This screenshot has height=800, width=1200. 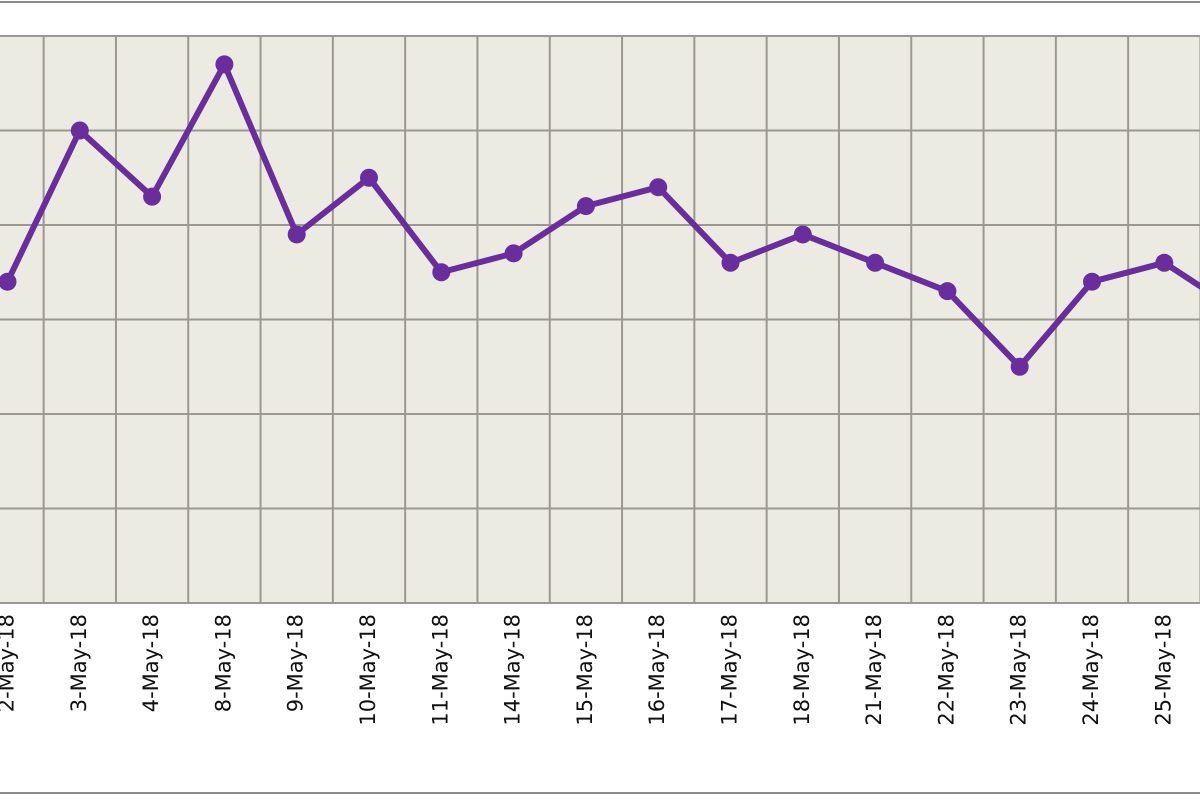 What do you see at coordinates (730, 670) in the screenshot?
I see `x-tick-label: 17-May-18` at bounding box center [730, 670].